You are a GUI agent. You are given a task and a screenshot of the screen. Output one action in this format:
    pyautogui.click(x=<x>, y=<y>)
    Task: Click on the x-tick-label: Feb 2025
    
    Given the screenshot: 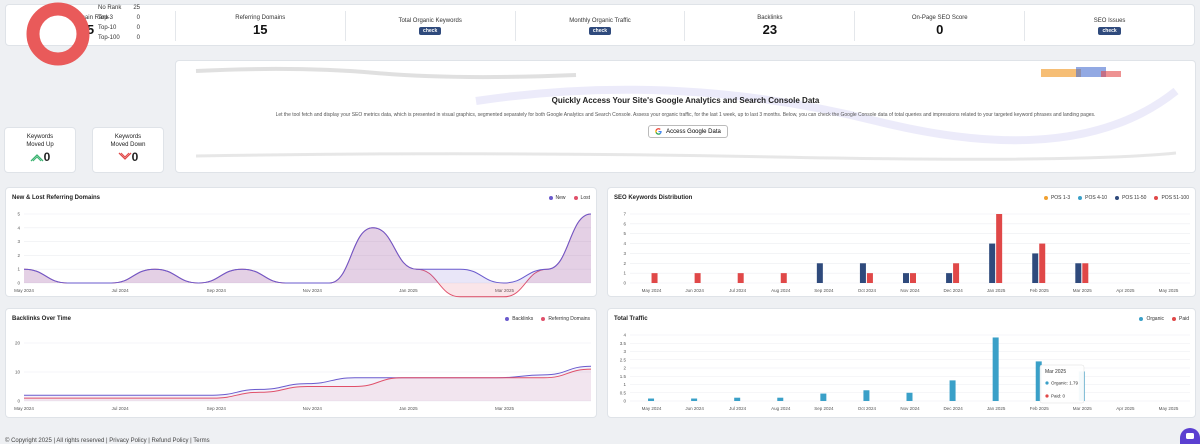 What is the action you would take?
    pyautogui.click(x=1040, y=290)
    